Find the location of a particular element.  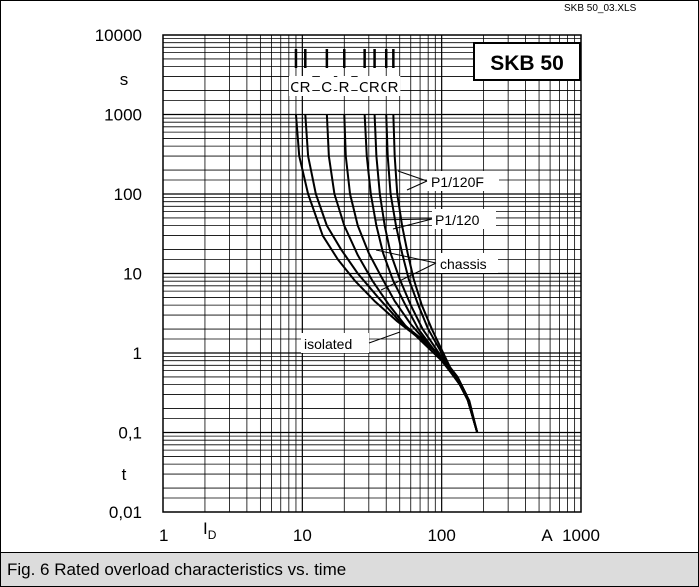

annotation-chassis: chassis is located at coordinates (436, 270).